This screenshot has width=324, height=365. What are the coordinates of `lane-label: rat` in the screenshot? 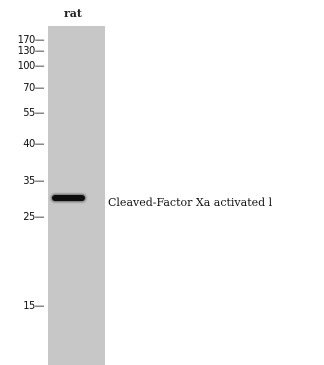 It's located at (73, 13).